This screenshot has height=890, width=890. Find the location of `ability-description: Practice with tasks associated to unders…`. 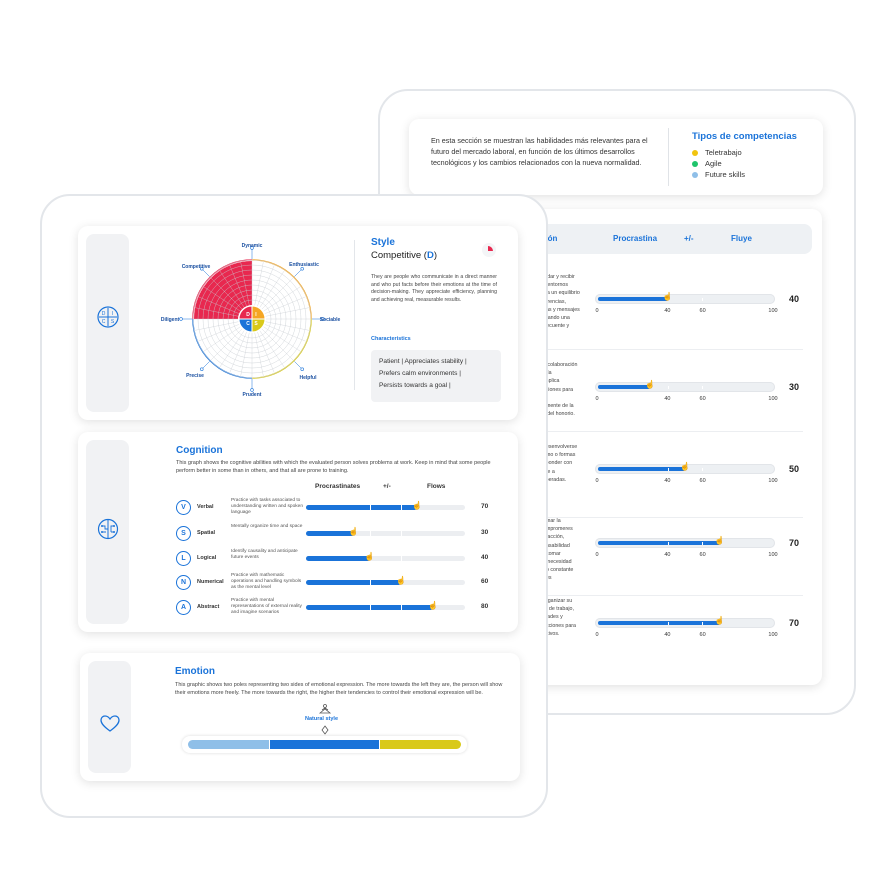

ability-description: Practice with tasks associated to unders… is located at coordinates (267, 506).